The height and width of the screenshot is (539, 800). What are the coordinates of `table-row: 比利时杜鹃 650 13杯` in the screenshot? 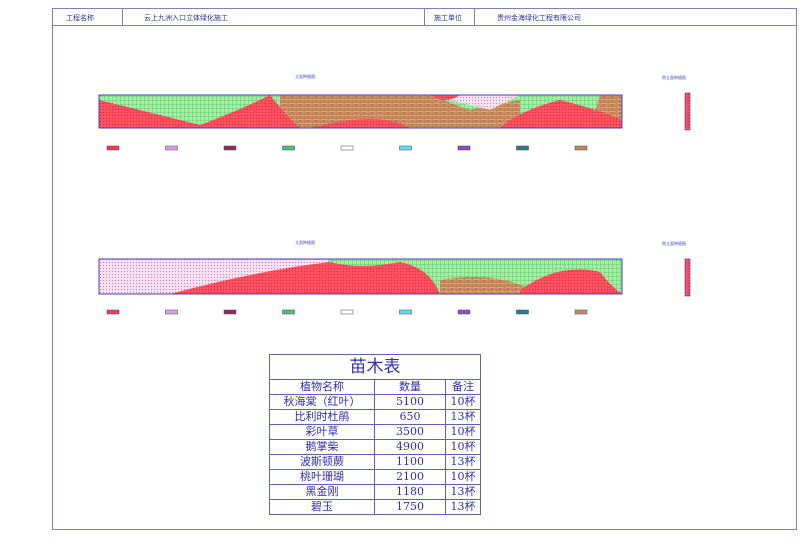 It's located at (375, 417).